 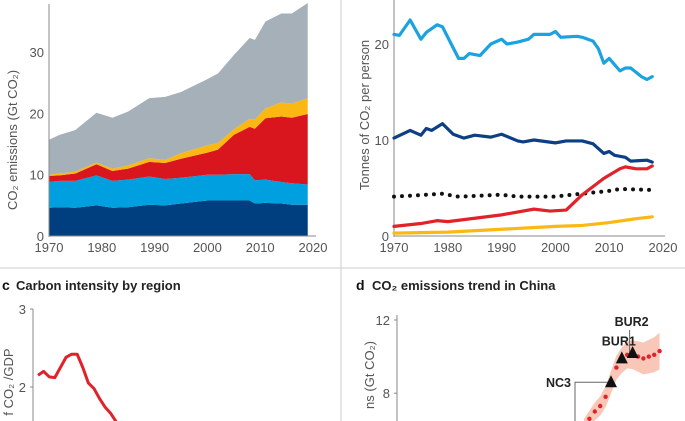 What do you see at coordinates (260, 247) in the screenshot?
I see `panel-a-x-tick: 2010` at bounding box center [260, 247].